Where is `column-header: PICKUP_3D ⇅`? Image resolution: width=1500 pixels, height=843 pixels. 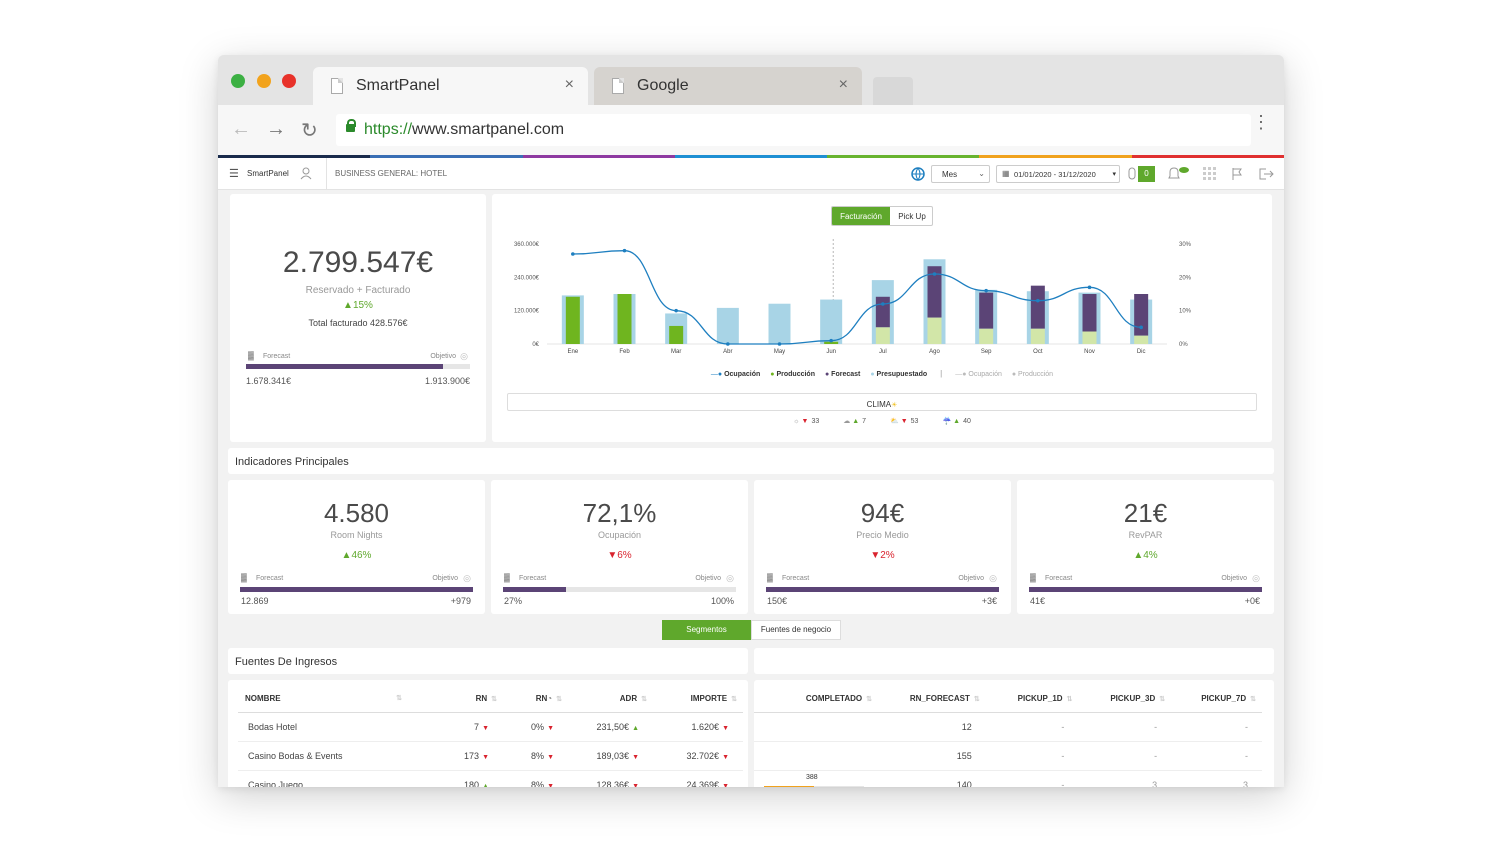
column-header: PICKUP_3D ⇅ is located at coordinates (1125, 699).